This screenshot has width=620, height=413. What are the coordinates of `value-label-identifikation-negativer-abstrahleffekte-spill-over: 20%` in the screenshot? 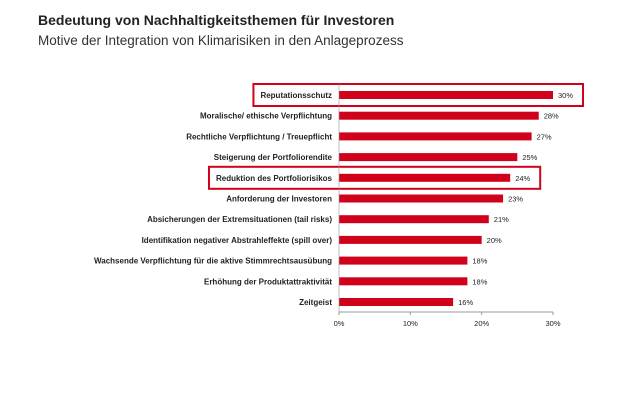 It's located at (494, 240).